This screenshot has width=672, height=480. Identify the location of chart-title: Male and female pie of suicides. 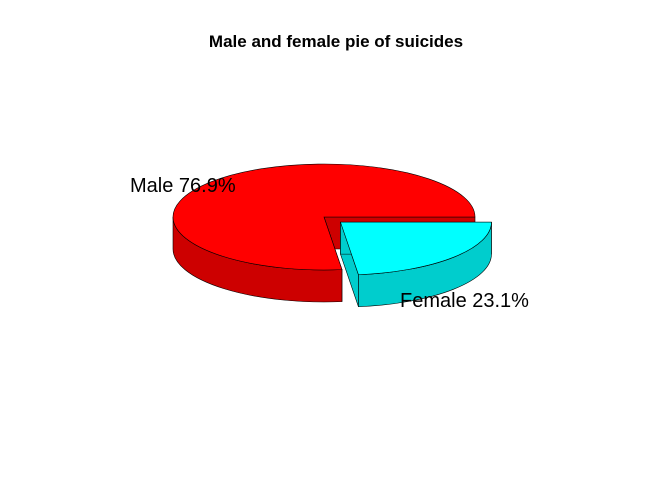
(336, 41).